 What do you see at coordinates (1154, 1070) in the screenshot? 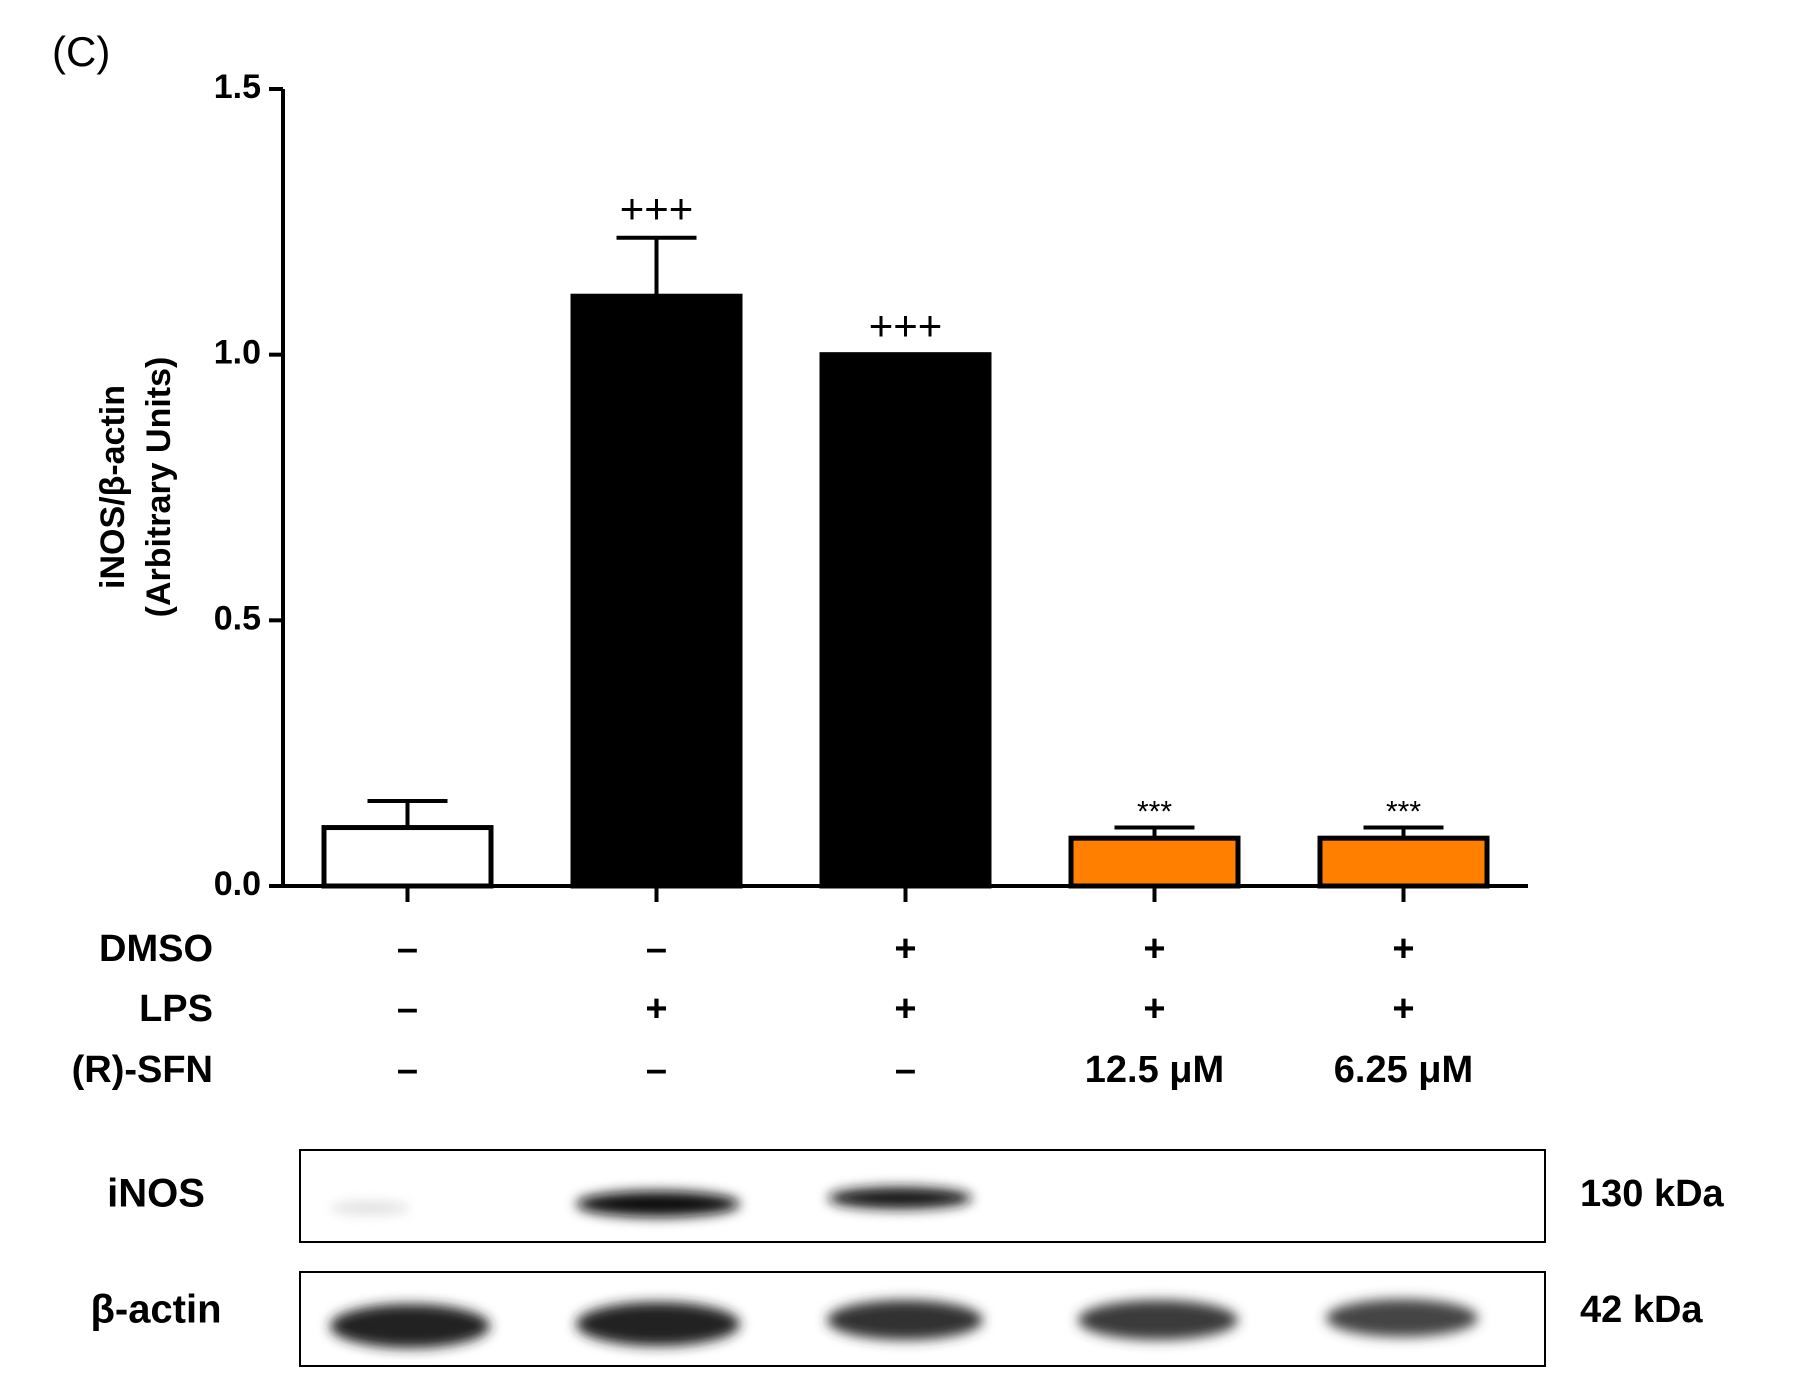
I see `treatment-cell: 12.5 μM` at bounding box center [1154, 1070].